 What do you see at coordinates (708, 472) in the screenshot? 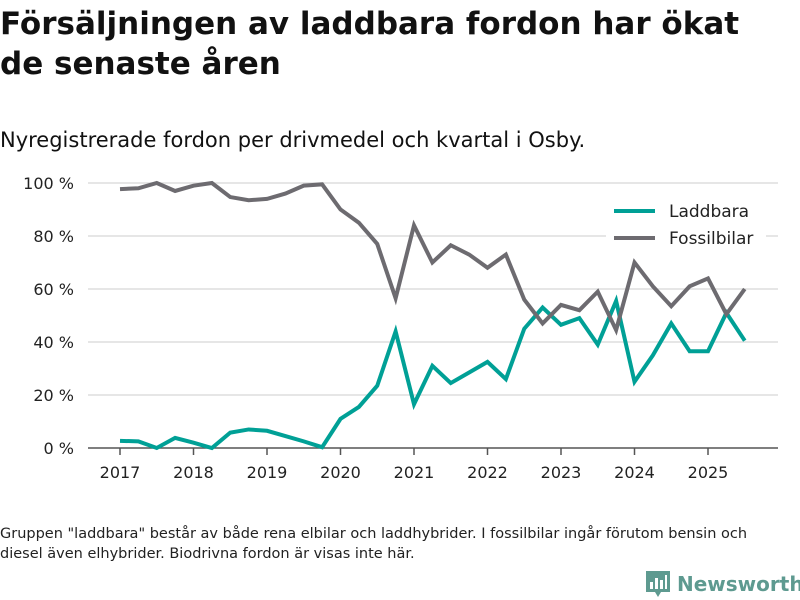
I see `x-tick-label: 2025` at bounding box center [708, 472].